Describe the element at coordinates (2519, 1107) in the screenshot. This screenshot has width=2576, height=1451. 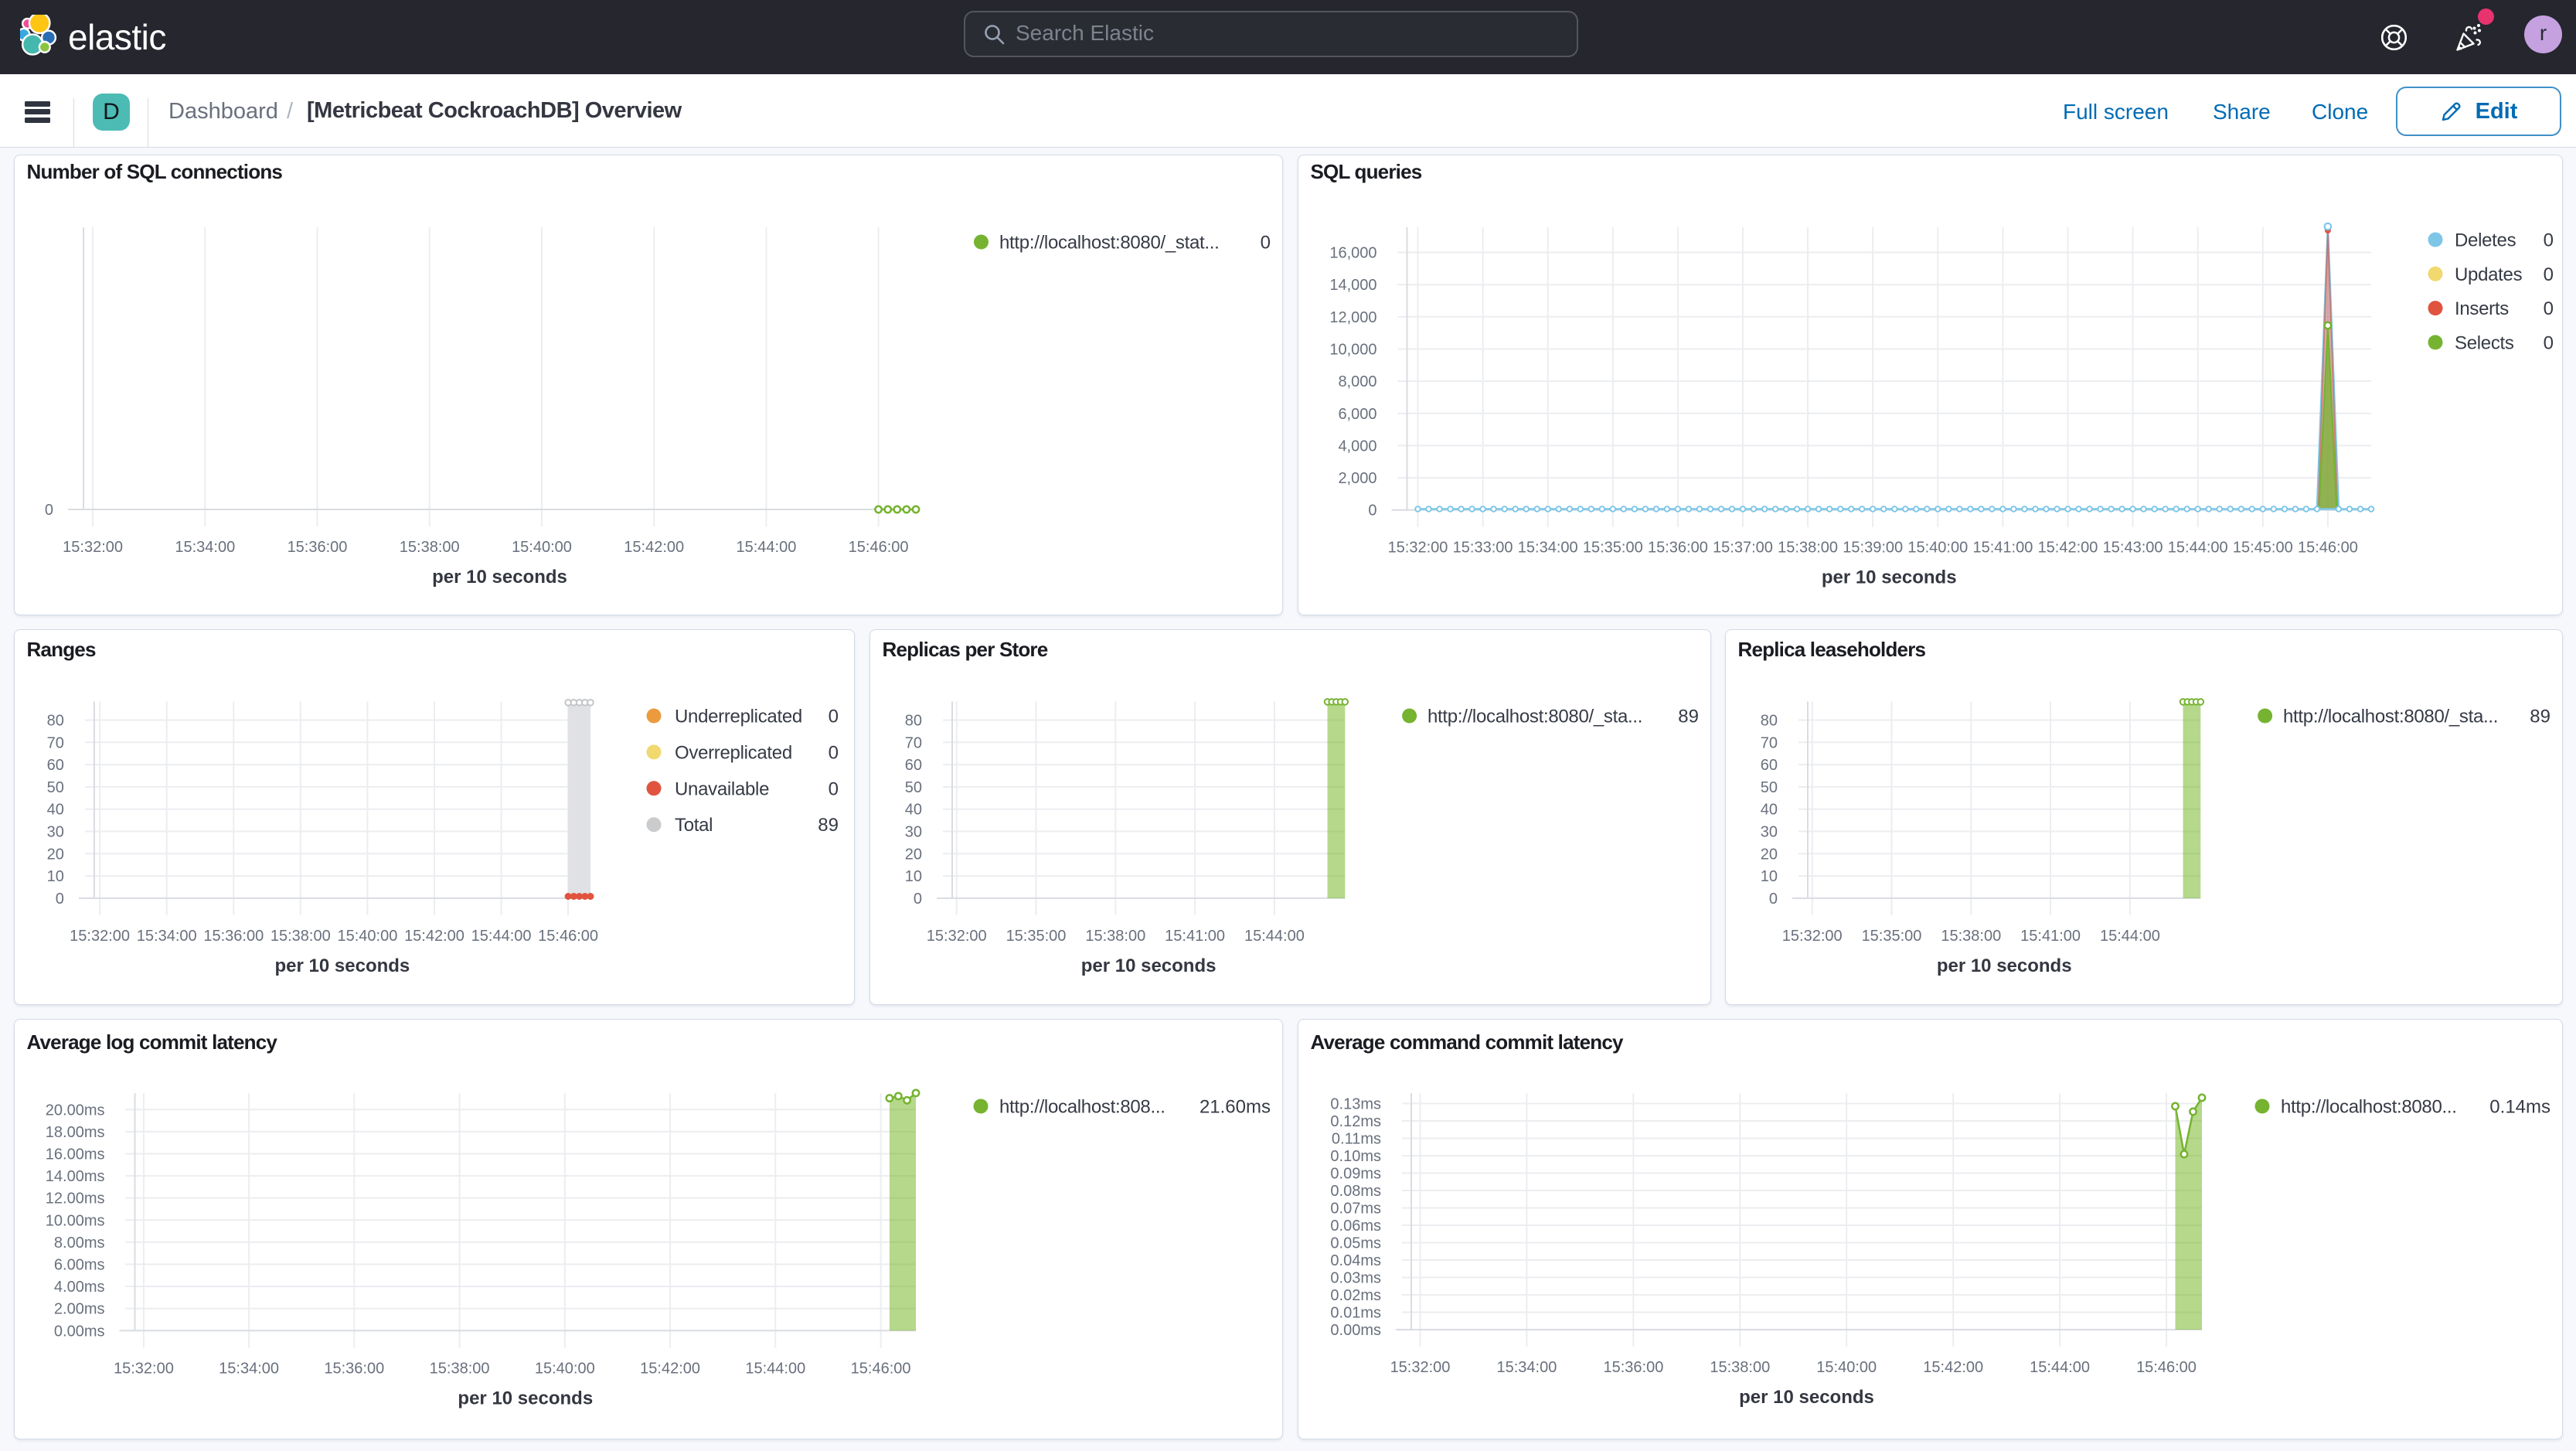
I see `svg-text: 0.14ms` at that location.